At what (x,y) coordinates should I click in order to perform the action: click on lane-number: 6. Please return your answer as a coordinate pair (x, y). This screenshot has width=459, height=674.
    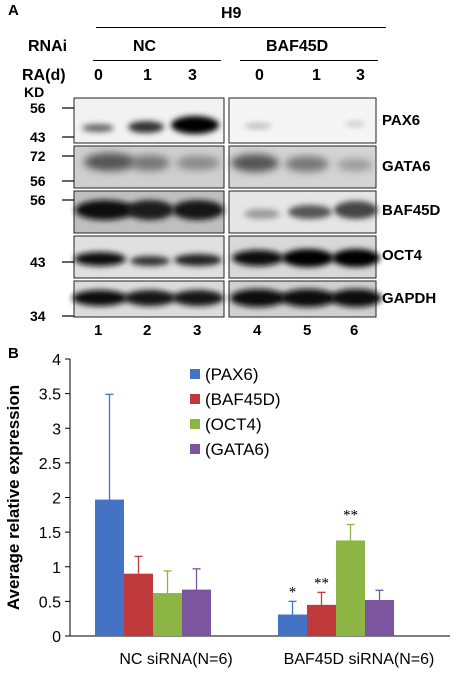
    Looking at the image, I should click on (354, 330).